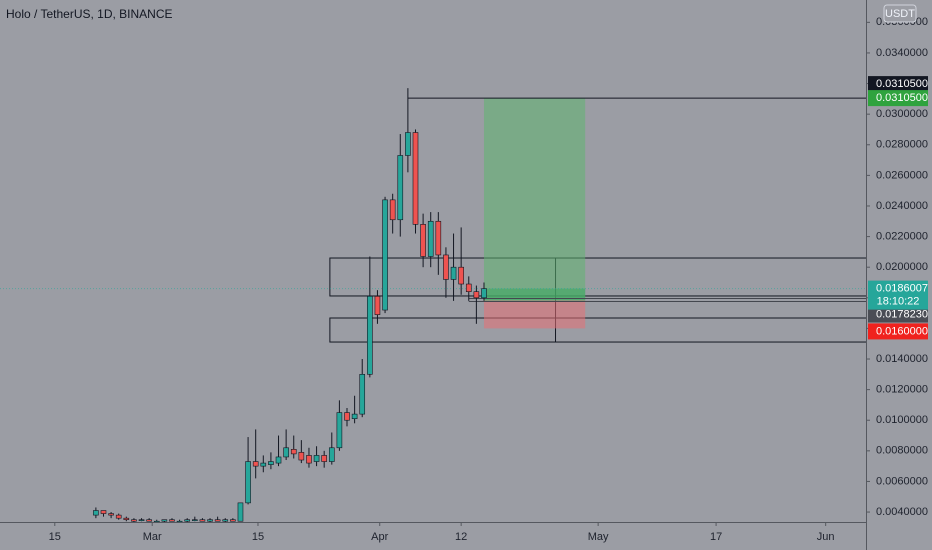 The image size is (932, 550). I want to click on y-tick-label: 0.0240000, so click(902, 206).